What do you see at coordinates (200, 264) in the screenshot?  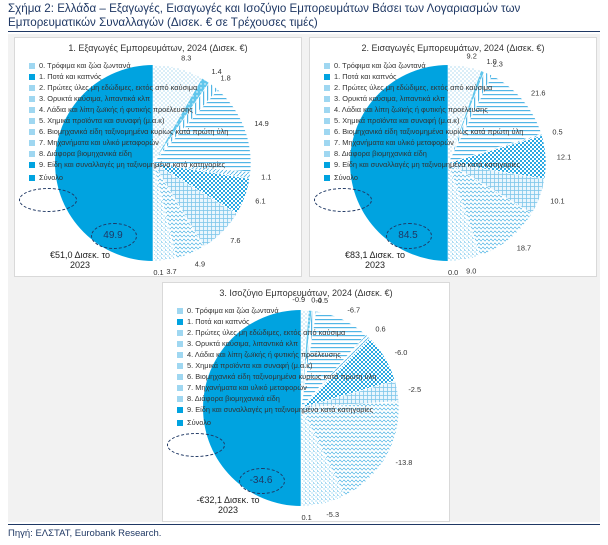 I see `data-label-7: 4.9` at bounding box center [200, 264].